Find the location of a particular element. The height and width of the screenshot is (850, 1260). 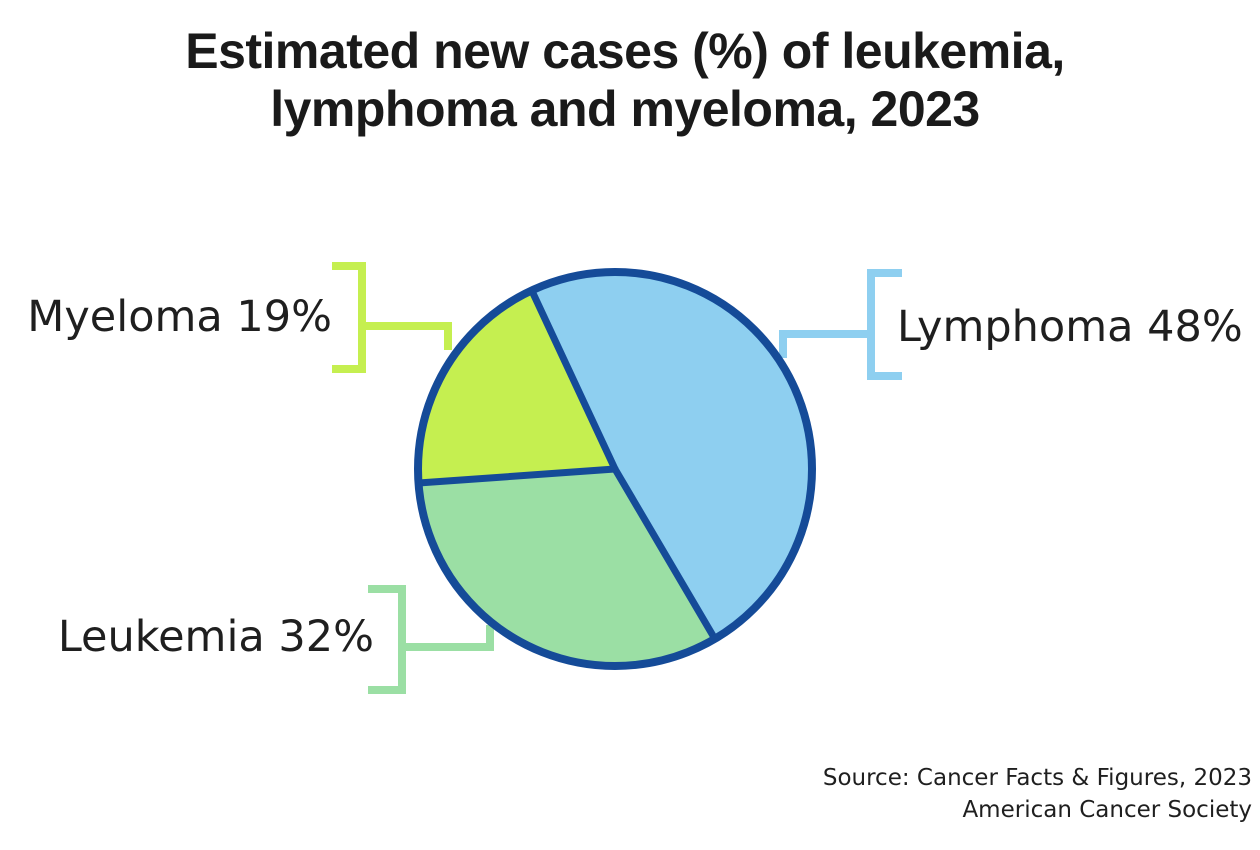

source-line-2: American Cancer Society is located at coordinates (1107, 810).